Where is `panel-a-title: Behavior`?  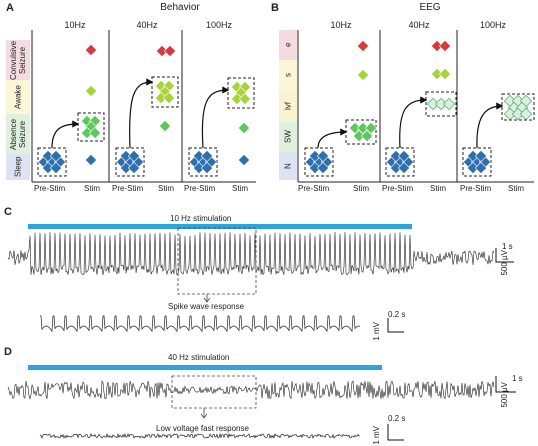
panel-a-title: Behavior is located at coordinates (180, 7).